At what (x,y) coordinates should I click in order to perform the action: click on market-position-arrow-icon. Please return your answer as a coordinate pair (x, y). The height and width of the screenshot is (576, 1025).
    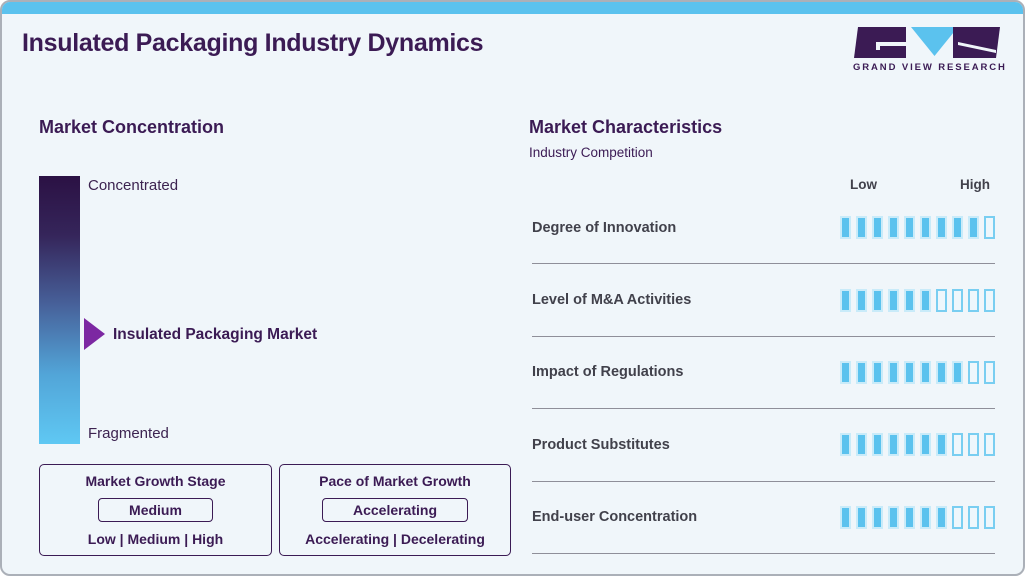
    Looking at the image, I should click on (94, 334).